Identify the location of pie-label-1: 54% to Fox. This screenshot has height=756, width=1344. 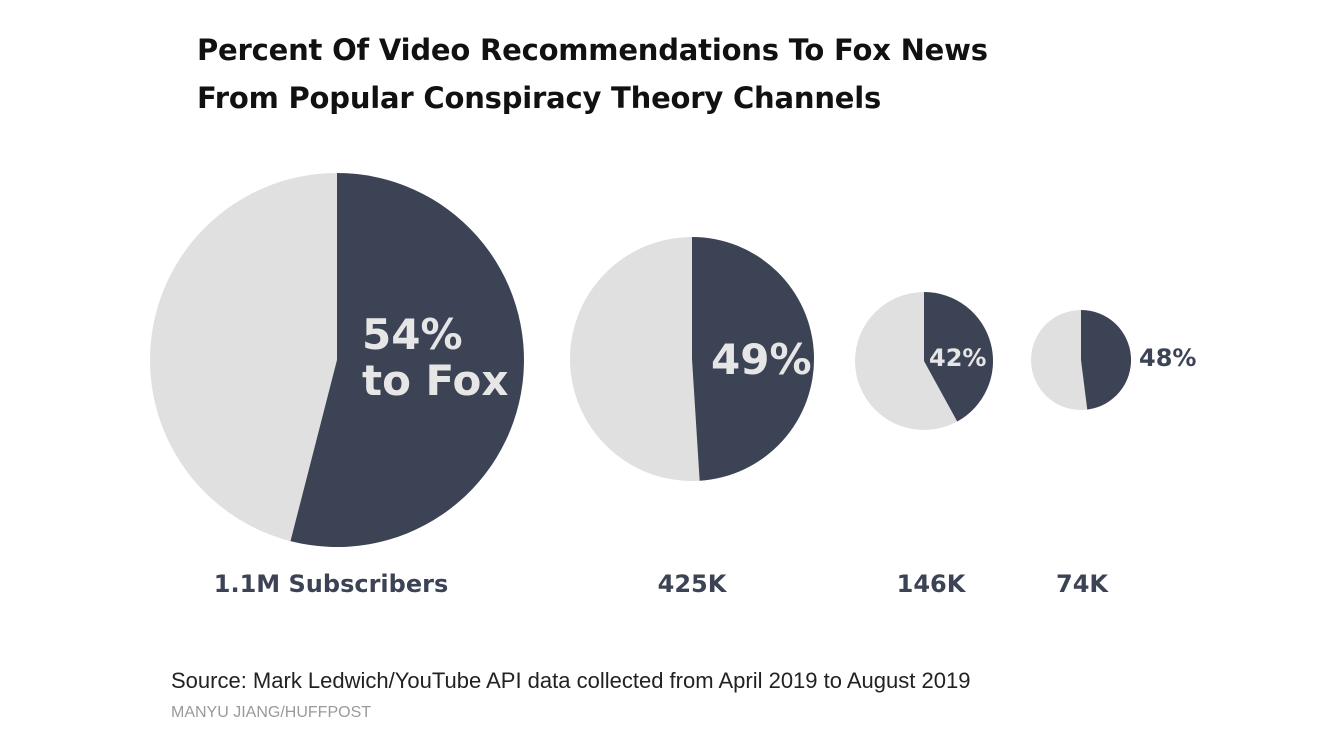
(435, 358).